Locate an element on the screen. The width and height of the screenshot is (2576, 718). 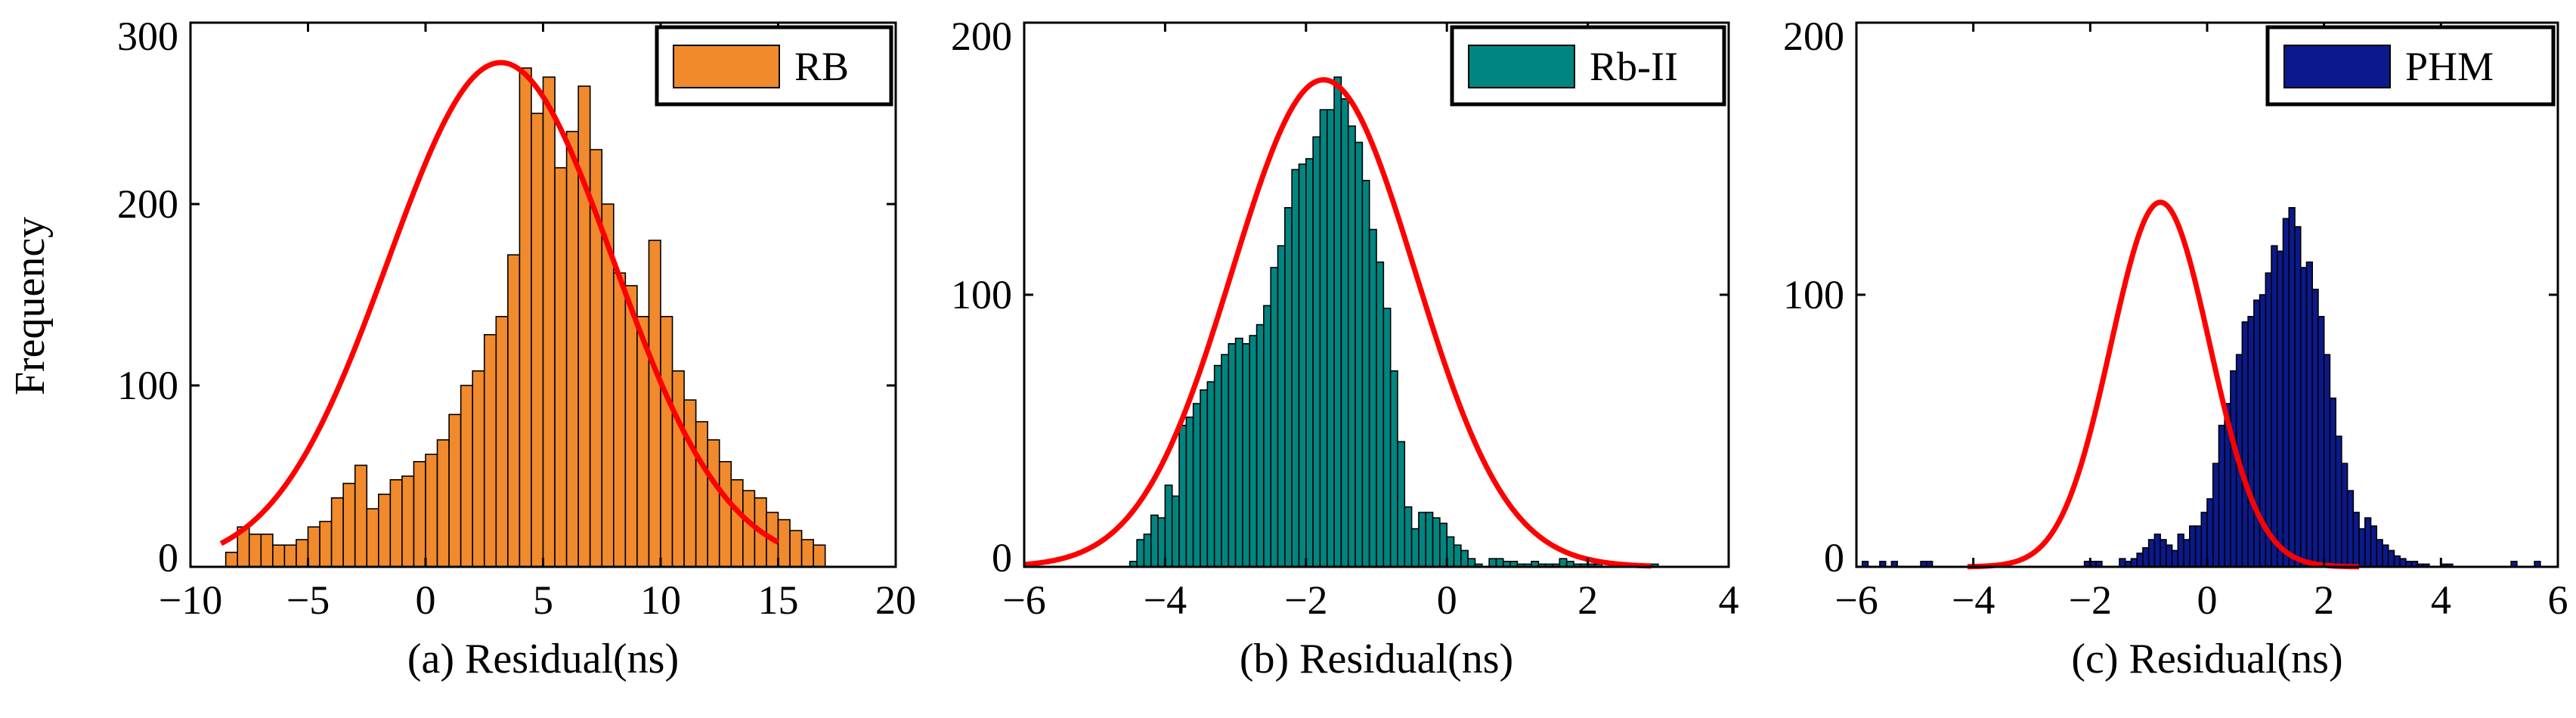
x-tick-label: 5 is located at coordinates (543, 600).